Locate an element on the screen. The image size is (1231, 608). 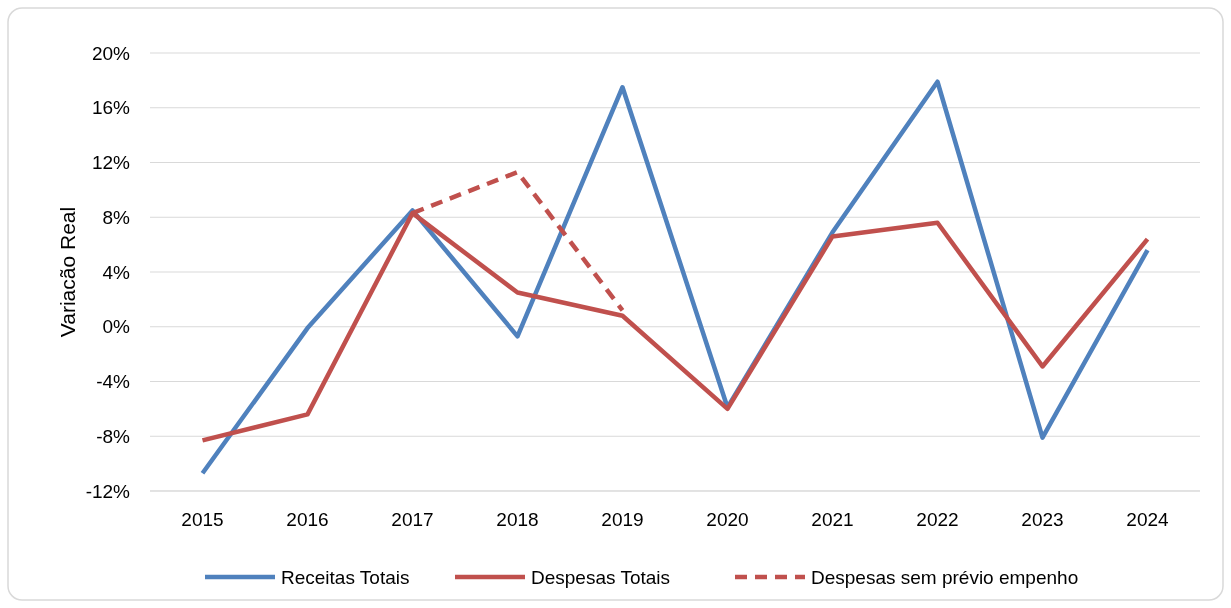
y-axis-title: Variacão Real is located at coordinates (67, 272).